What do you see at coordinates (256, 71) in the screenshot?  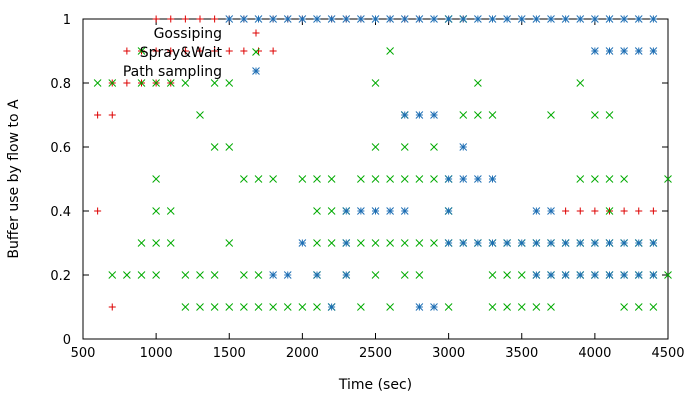 I see `legend-marker-path-sampling` at bounding box center [256, 71].